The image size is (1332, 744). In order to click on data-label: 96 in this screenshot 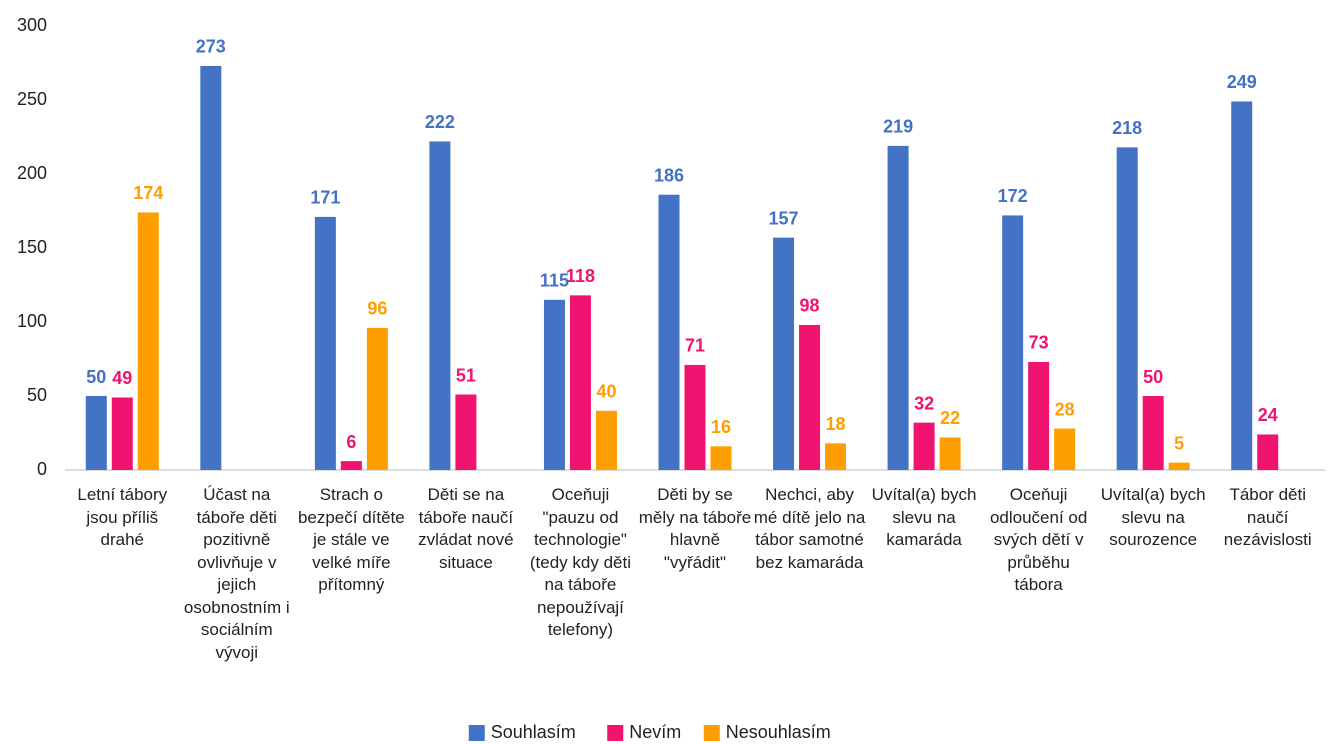, I will do `click(377, 309)`.